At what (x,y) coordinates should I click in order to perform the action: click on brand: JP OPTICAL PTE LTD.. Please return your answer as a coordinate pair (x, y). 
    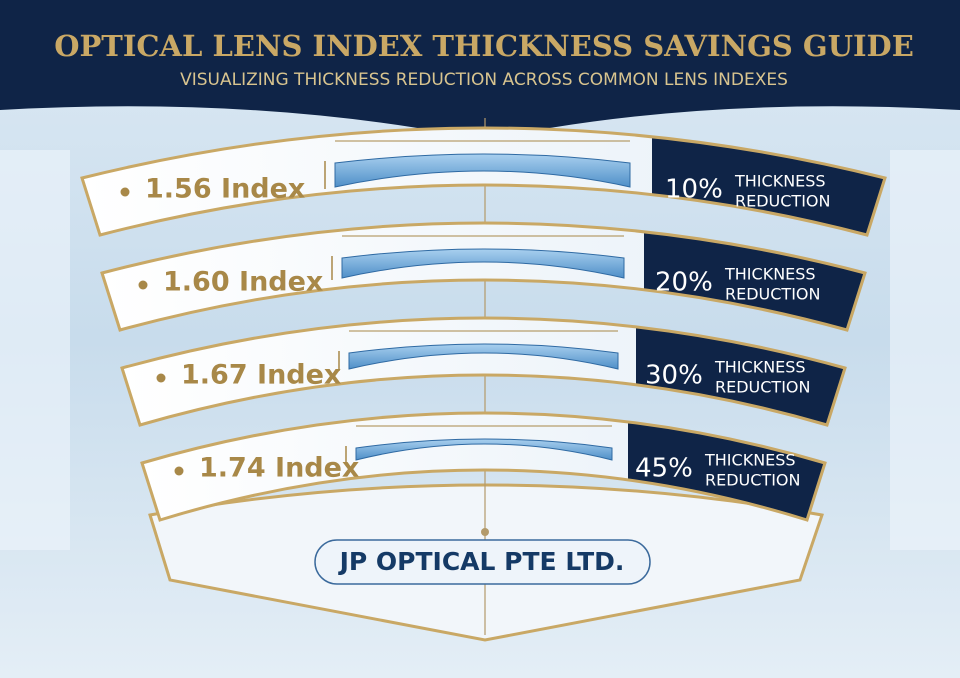
    Looking at the image, I should click on (481, 561).